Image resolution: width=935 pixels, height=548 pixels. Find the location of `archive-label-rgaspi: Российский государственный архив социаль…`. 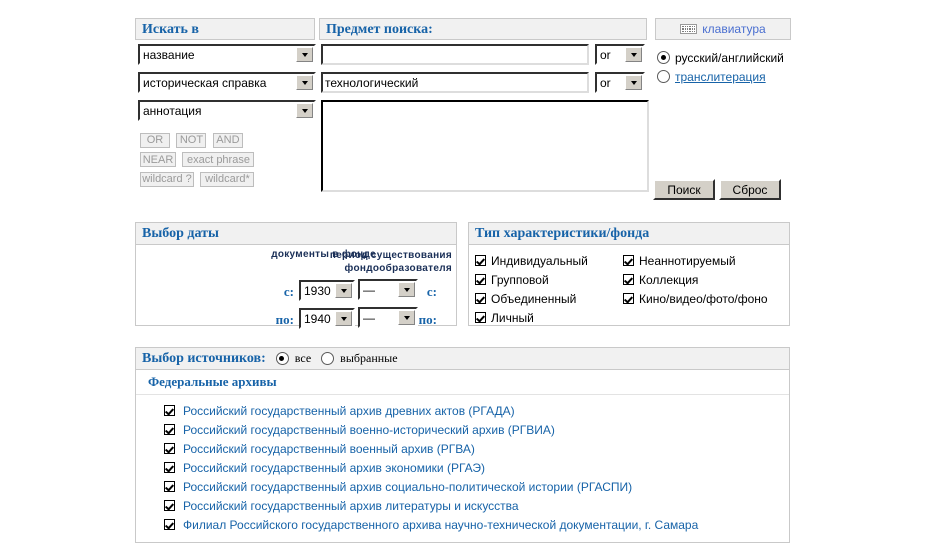

archive-label-rgaspi: Российский государственный архив социаль… is located at coordinates (408, 486).